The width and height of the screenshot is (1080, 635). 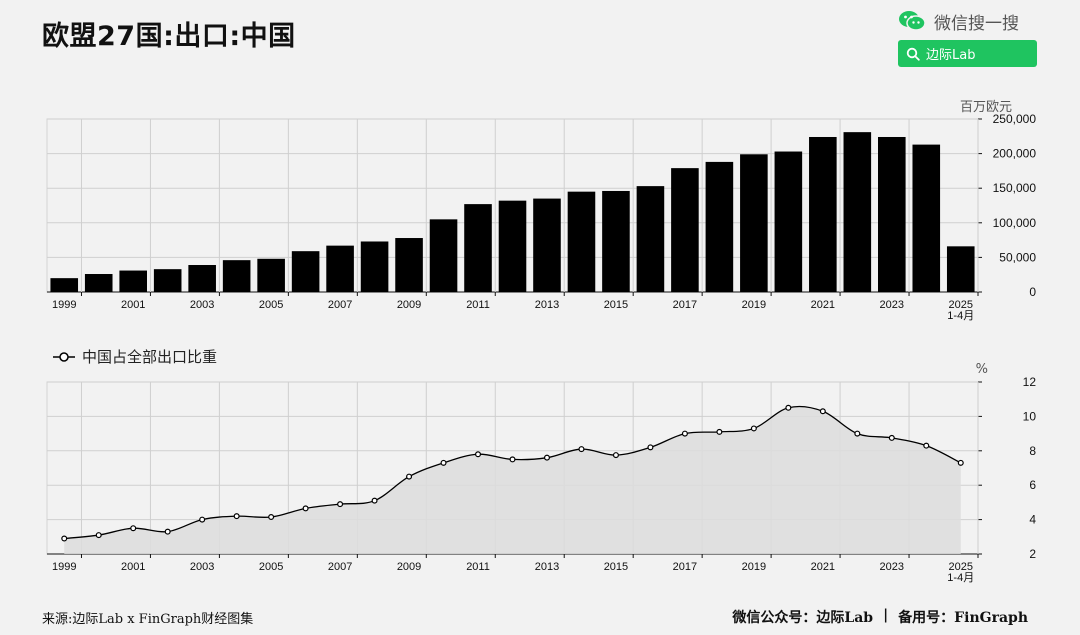 What do you see at coordinates (478, 567) in the screenshot?
I see `x-tick-label-line: 2011` at bounding box center [478, 567].